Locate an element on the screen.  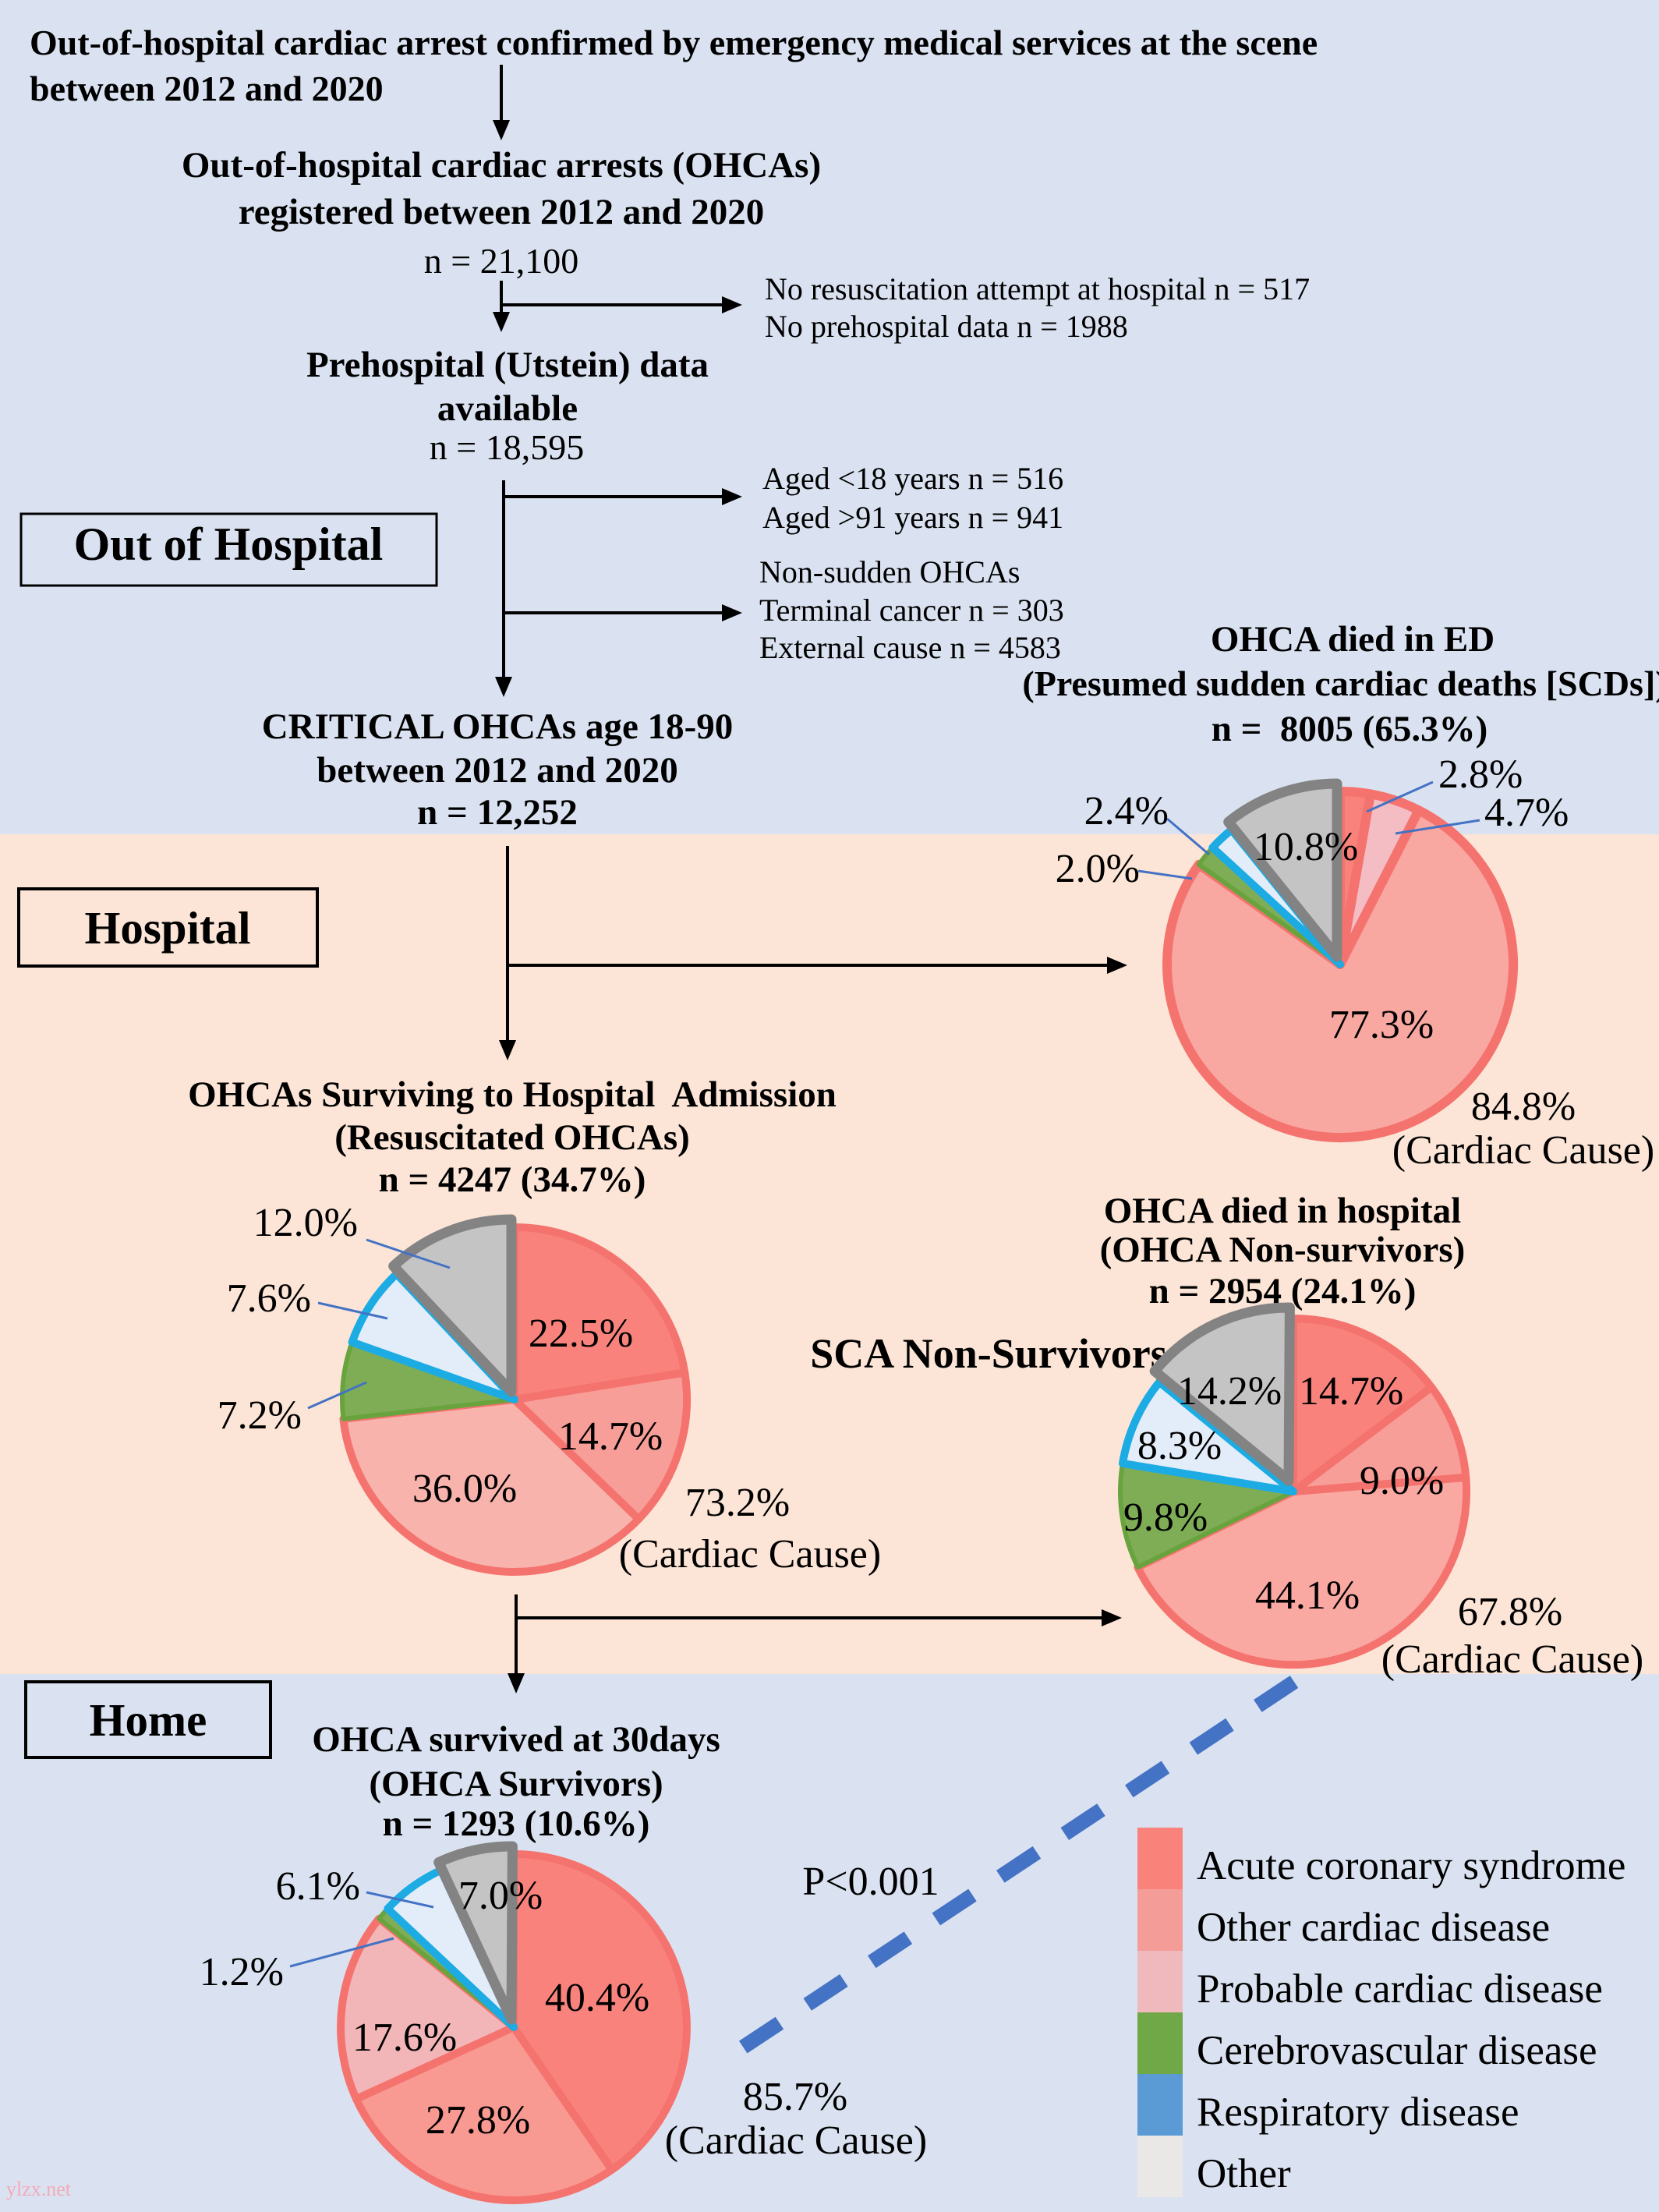
svg-text: Hospital is located at coordinates (167, 928).